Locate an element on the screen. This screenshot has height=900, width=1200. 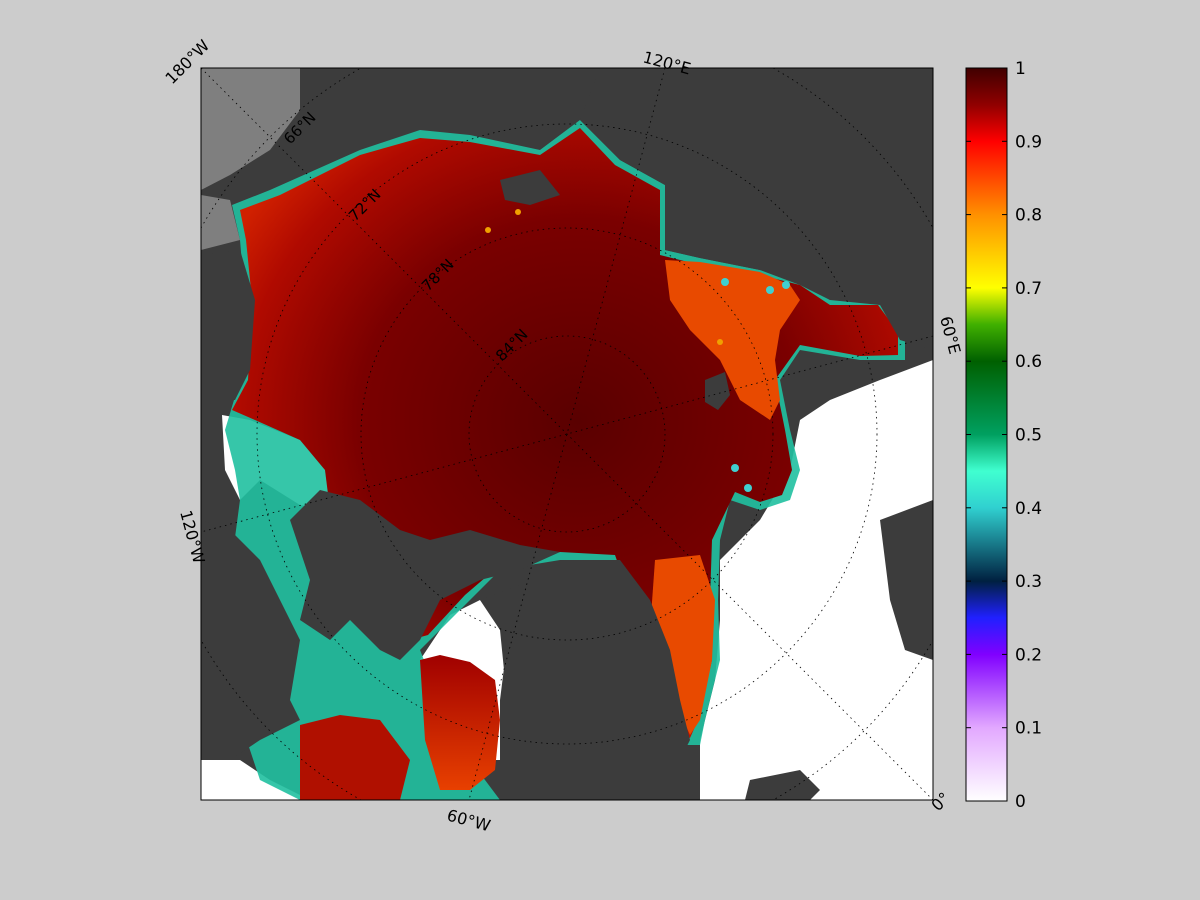
colorbar-tick-label: 0.6 is located at coordinates (1028, 362).